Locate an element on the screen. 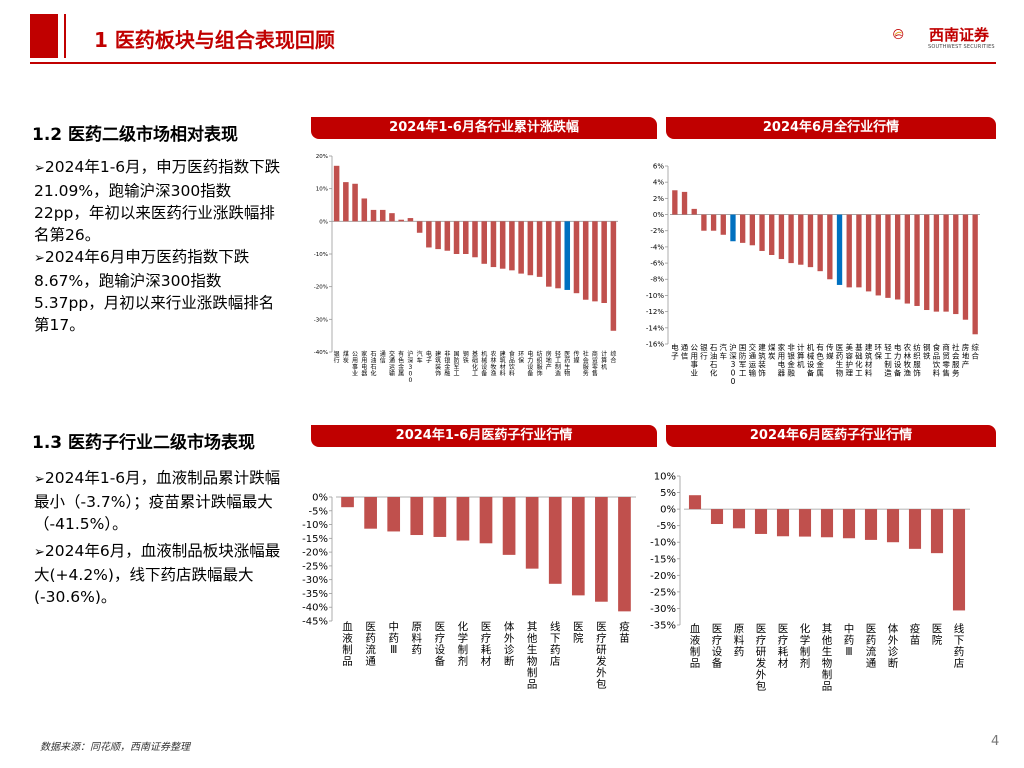  x-category-label: 环保 is located at coordinates (879, 352).